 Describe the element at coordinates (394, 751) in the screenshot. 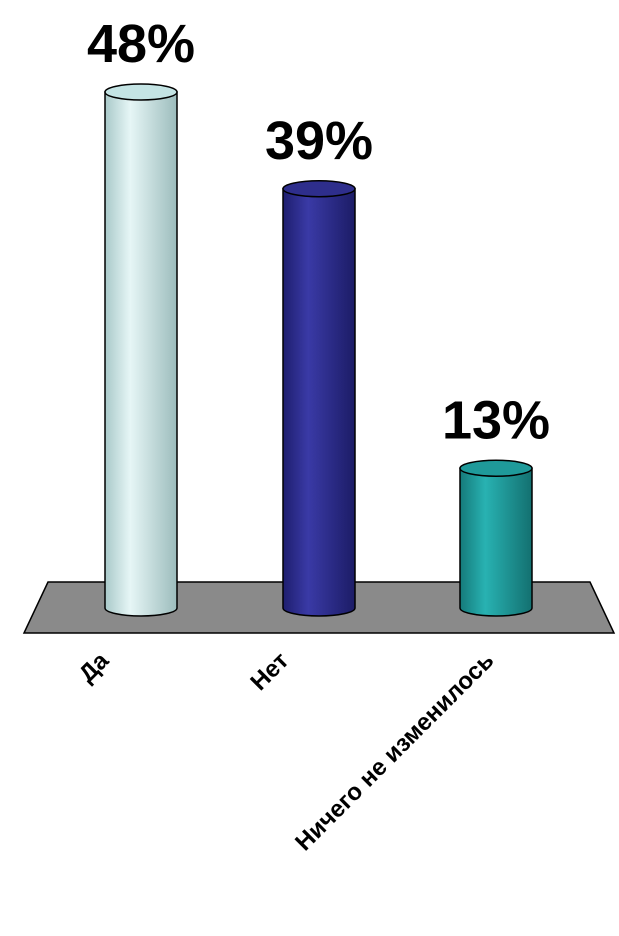

I see `category-label-3: Ничего не изменилось` at that location.